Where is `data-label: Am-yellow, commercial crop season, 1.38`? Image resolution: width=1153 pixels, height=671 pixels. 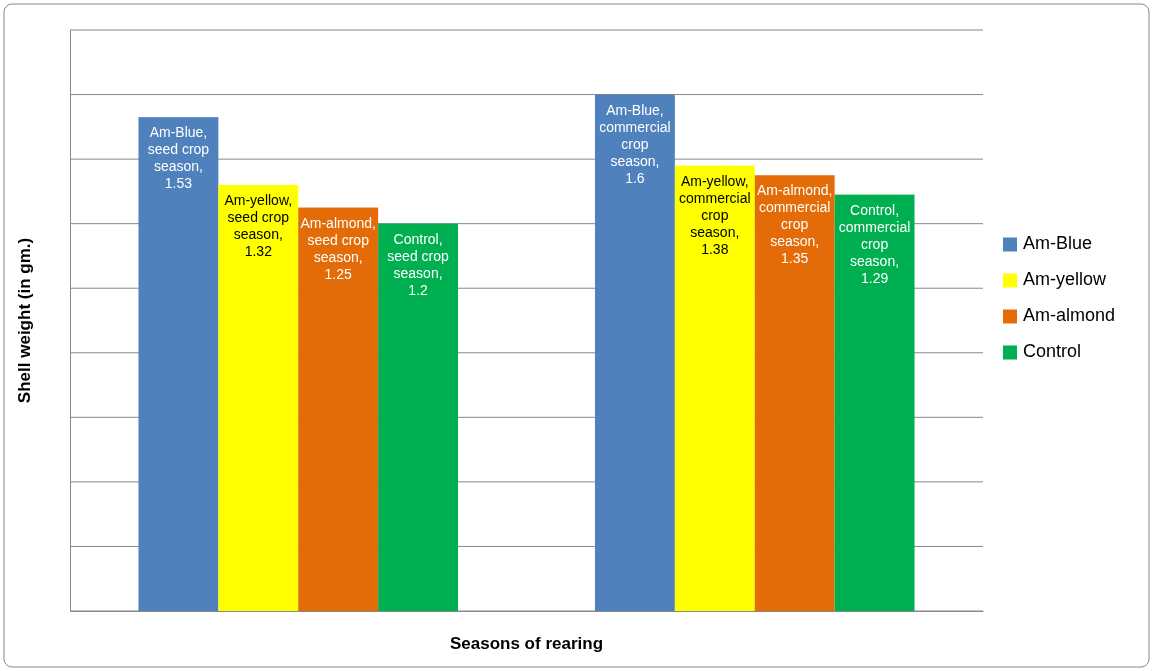
data-label: Am-yellow, commercial crop season, 1.38 is located at coordinates (715, 214).